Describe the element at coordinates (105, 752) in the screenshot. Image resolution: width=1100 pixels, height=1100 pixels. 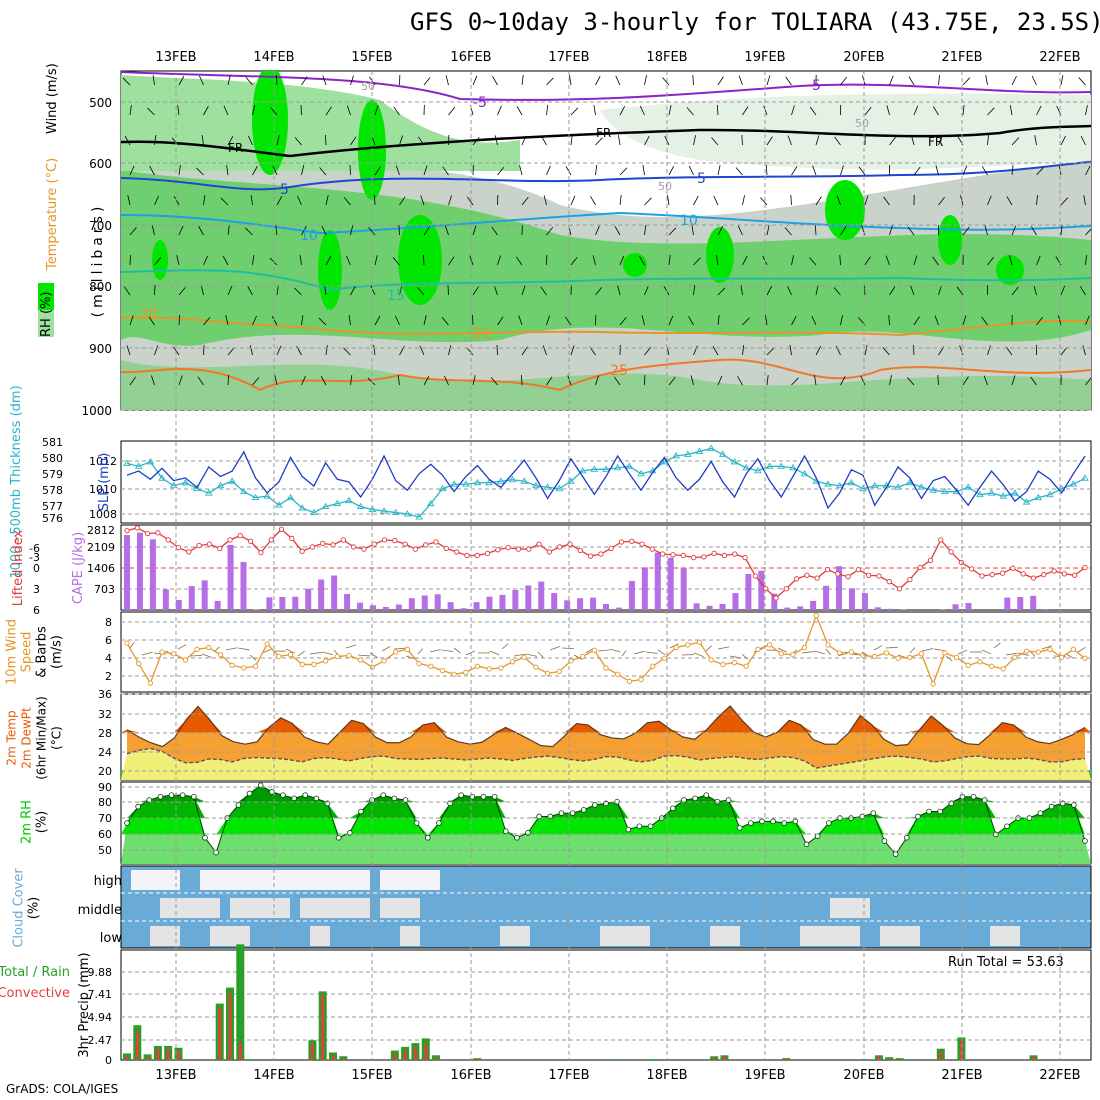
I see `temp-tick: 24` at that location.